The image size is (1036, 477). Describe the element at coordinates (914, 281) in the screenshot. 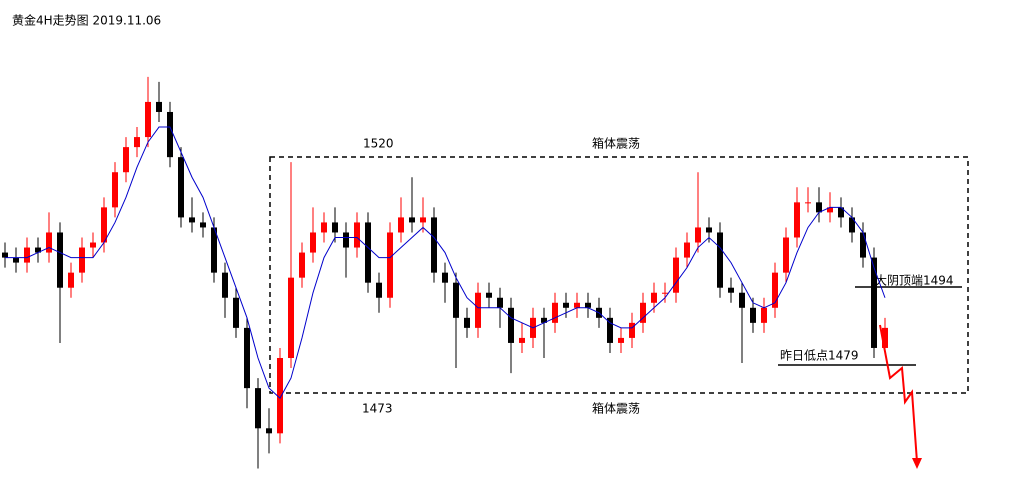

I see `annotation: 大阴顶端1494` at that location.